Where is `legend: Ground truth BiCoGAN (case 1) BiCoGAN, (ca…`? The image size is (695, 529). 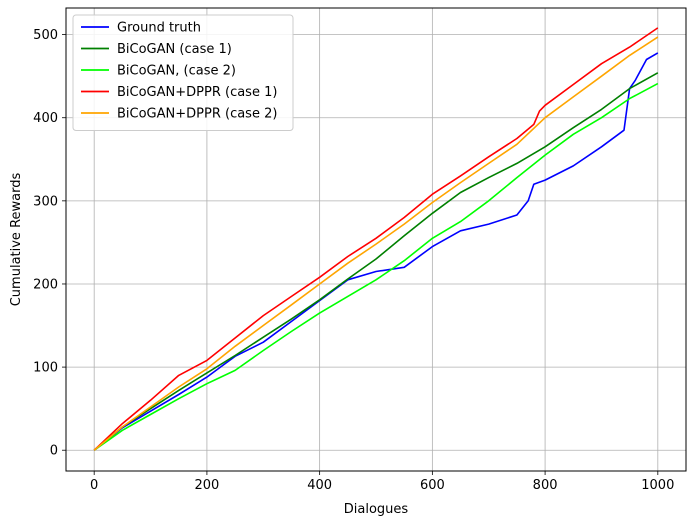 legend: Ground truth BiCoGAN (case 1) BiCoGAN, (ca… is located at coordinates (183, 72).